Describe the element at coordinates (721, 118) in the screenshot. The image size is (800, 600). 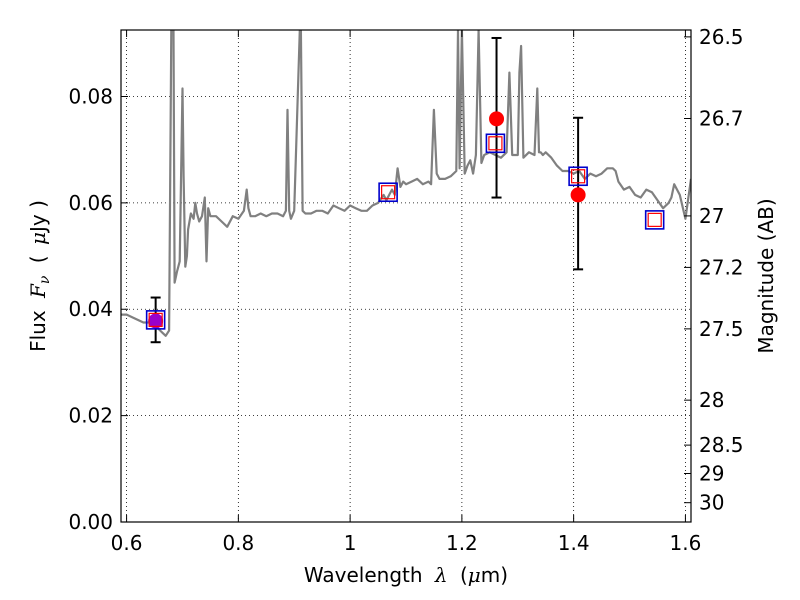
I see `magnitude-tick-label: 26.7` at that location.